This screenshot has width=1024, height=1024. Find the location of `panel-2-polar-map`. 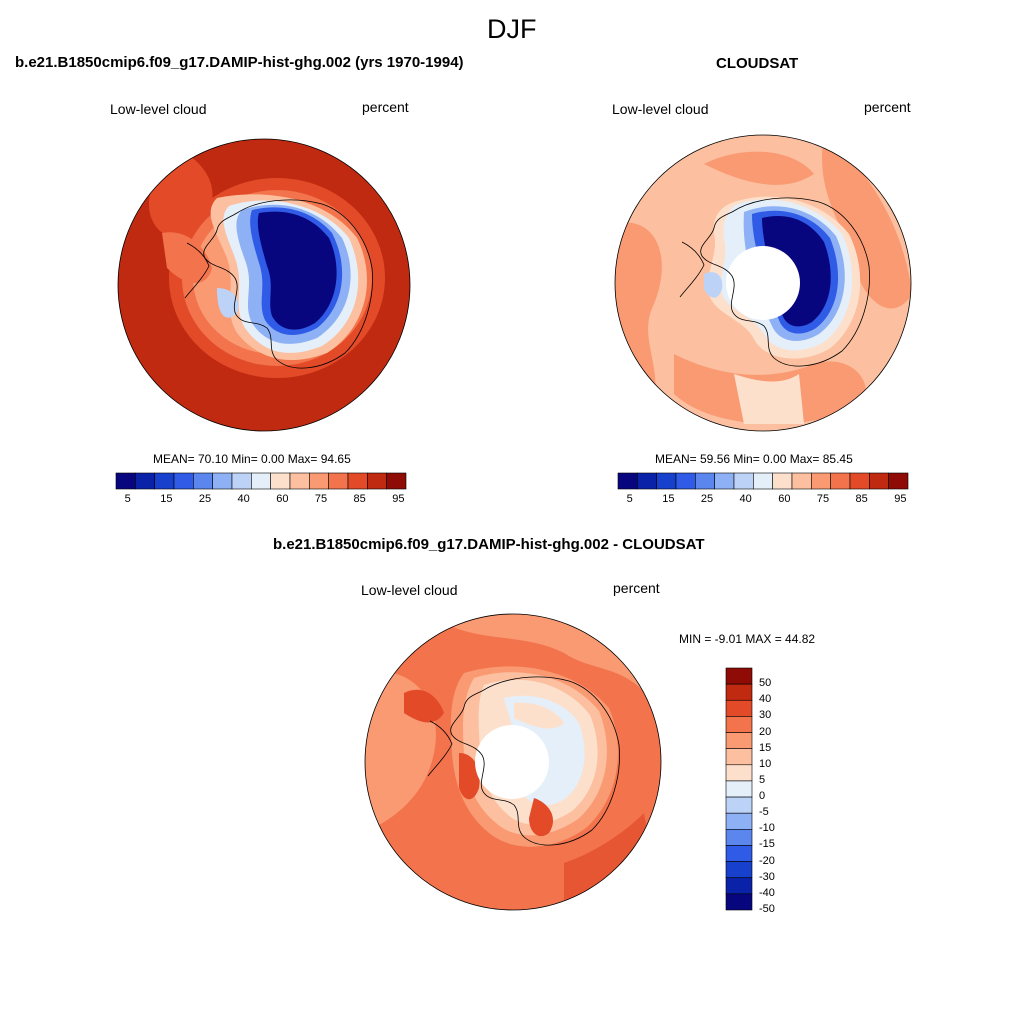

panel-2-polar-map is located at coordinates (763, 283).